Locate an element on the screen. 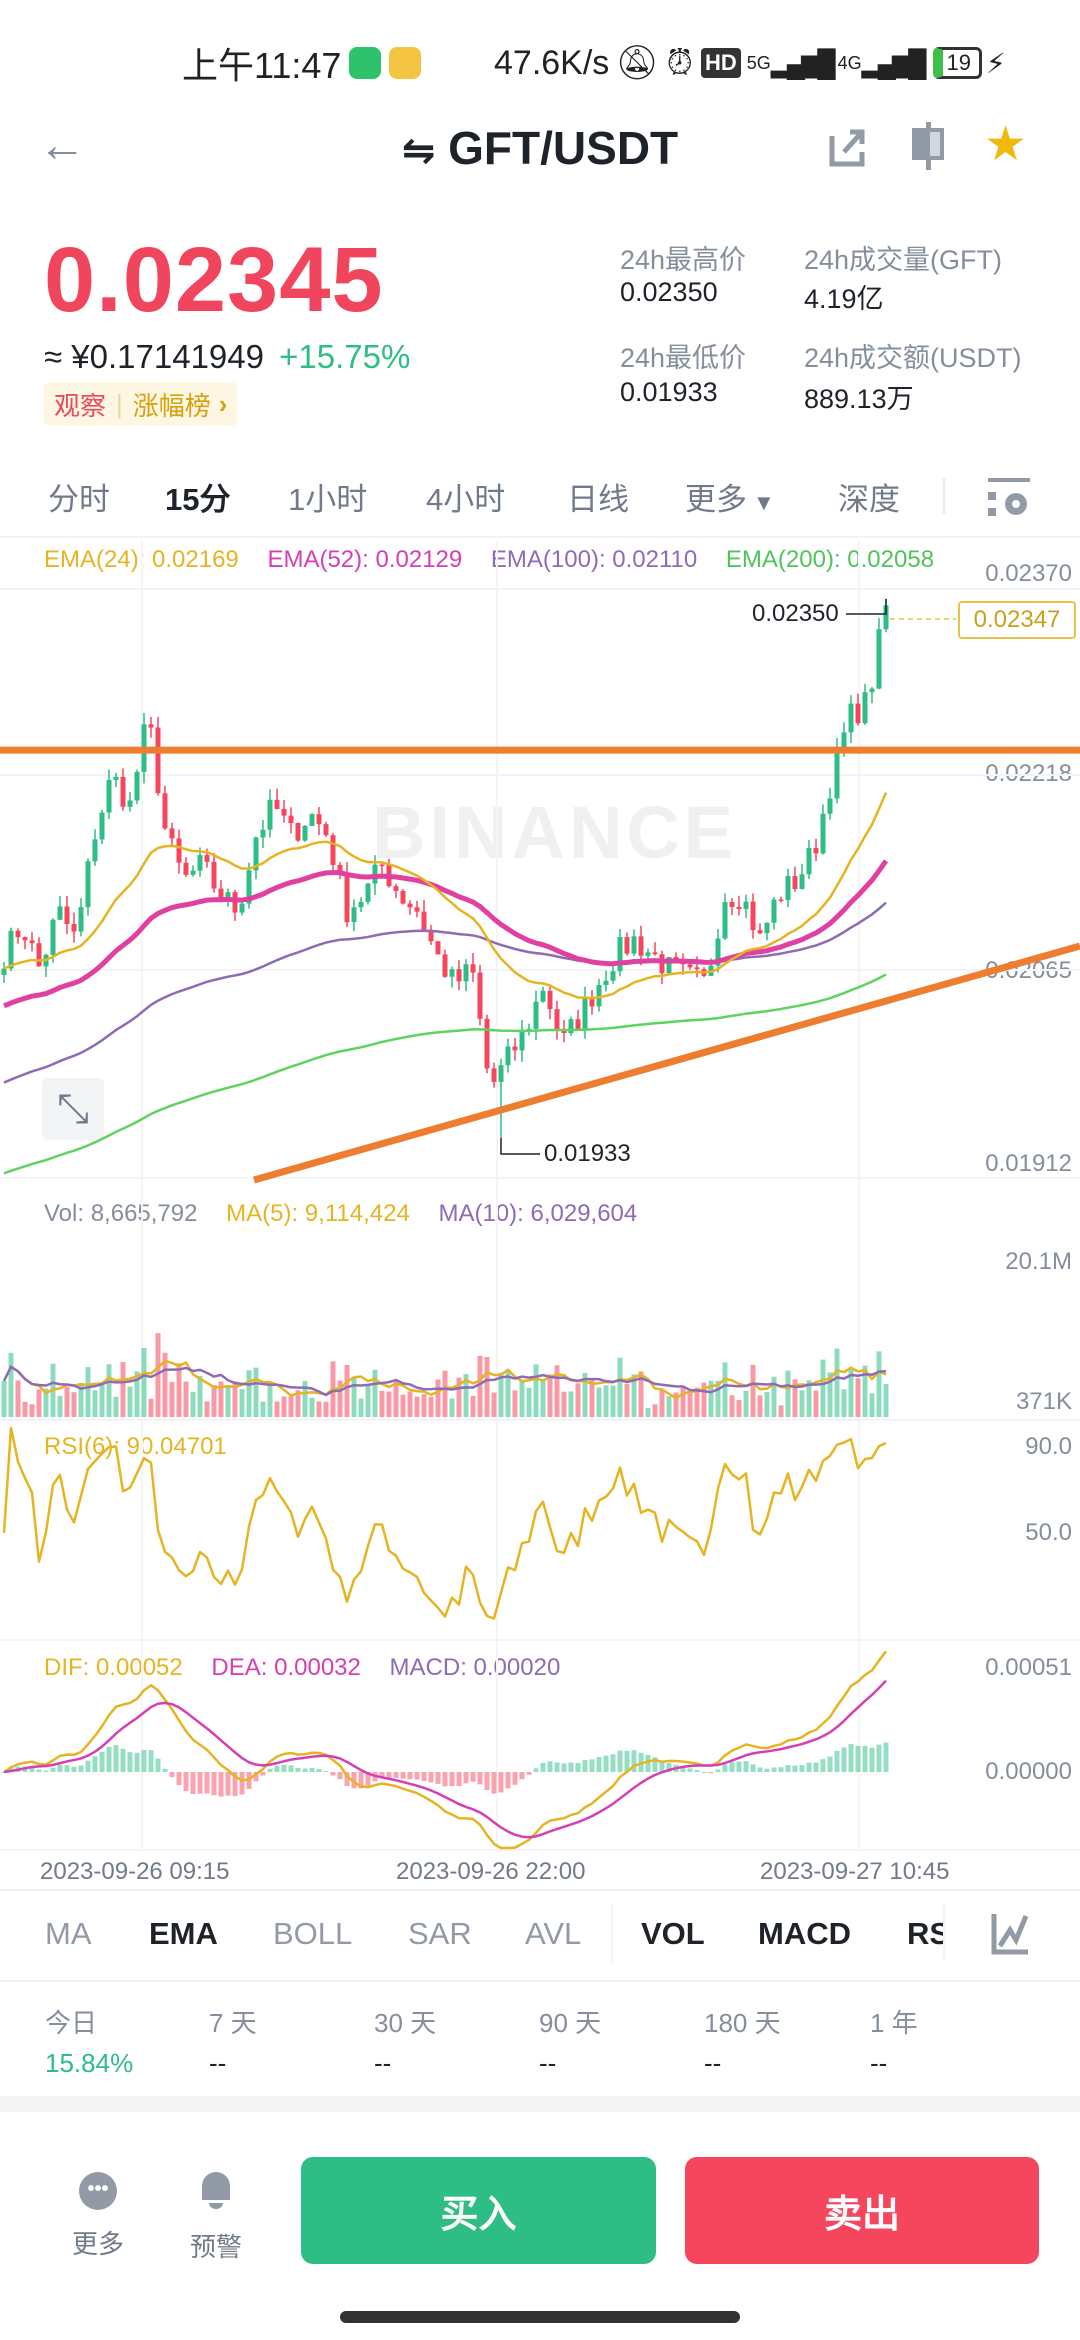 This screenshot has height=2340, width=1080. tab-1h: 1小时 is located at coordinates (328, 499).